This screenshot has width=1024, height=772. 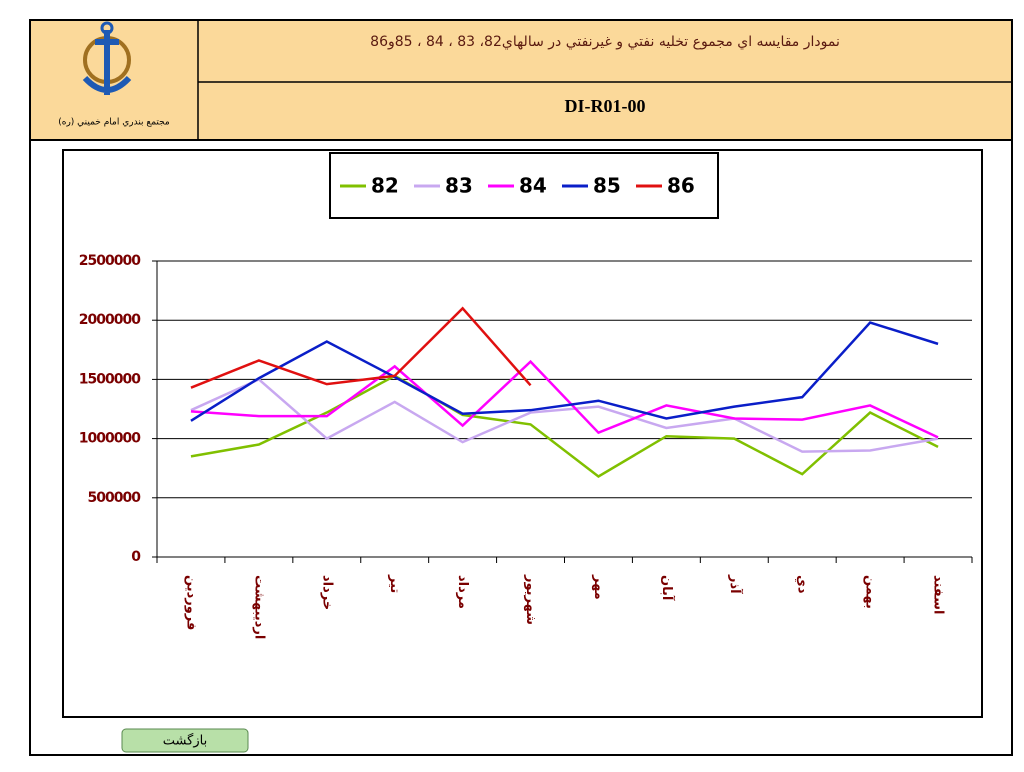 What do you see at coordinates (605, 106) in the screenshot?
I see `code: DI-R01-00` at bounding box center [605, 106].